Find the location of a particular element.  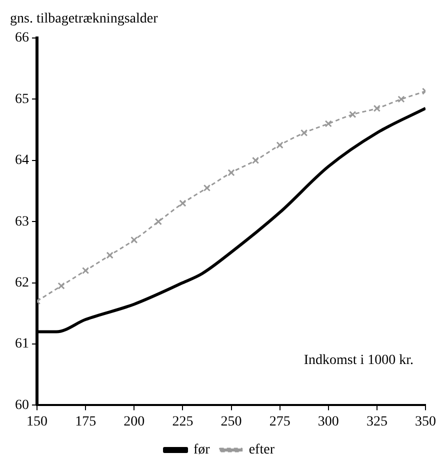

y-tick-label: 64 is located at coordinates (22, 160).